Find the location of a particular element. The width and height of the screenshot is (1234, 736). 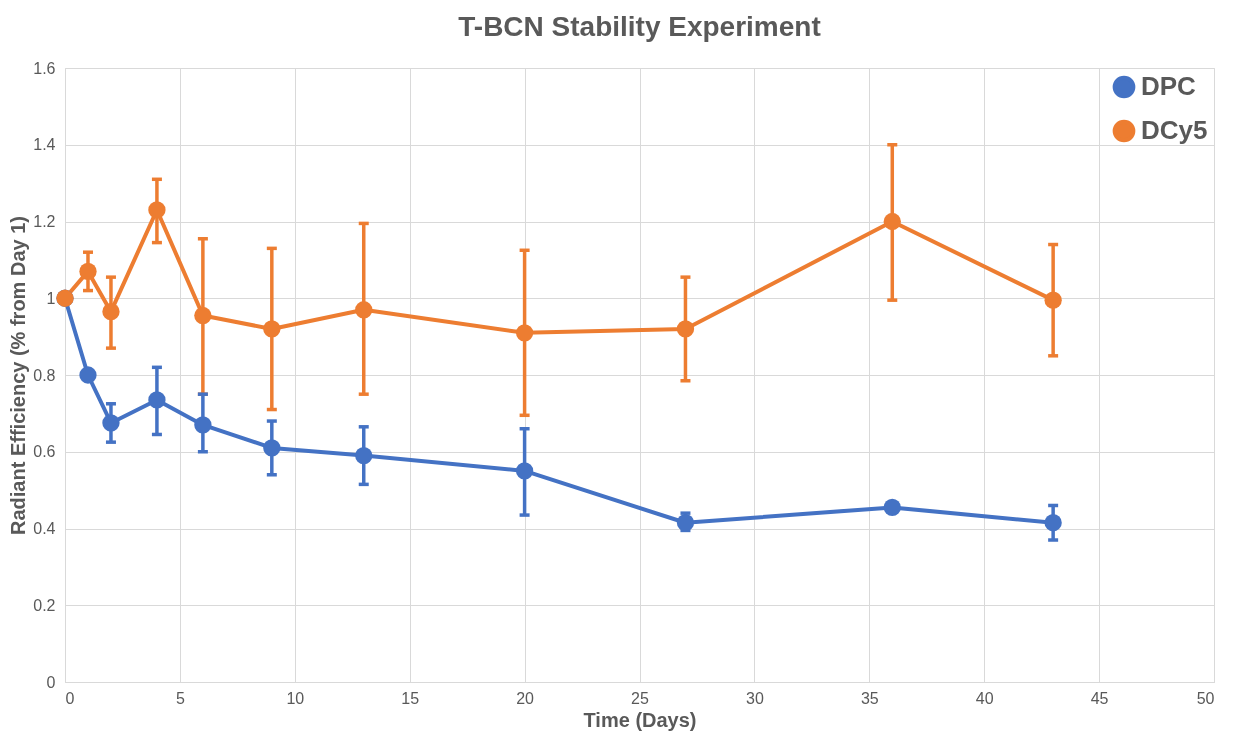

x-tick-label: 30 is located at coordinates (755, 698).